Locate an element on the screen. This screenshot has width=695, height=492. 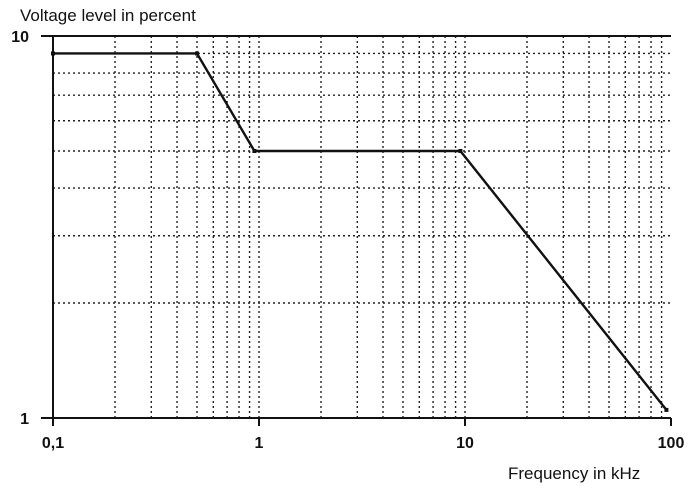
y-axis-label: Voltage level in percent is located at coordinates (108, 15).